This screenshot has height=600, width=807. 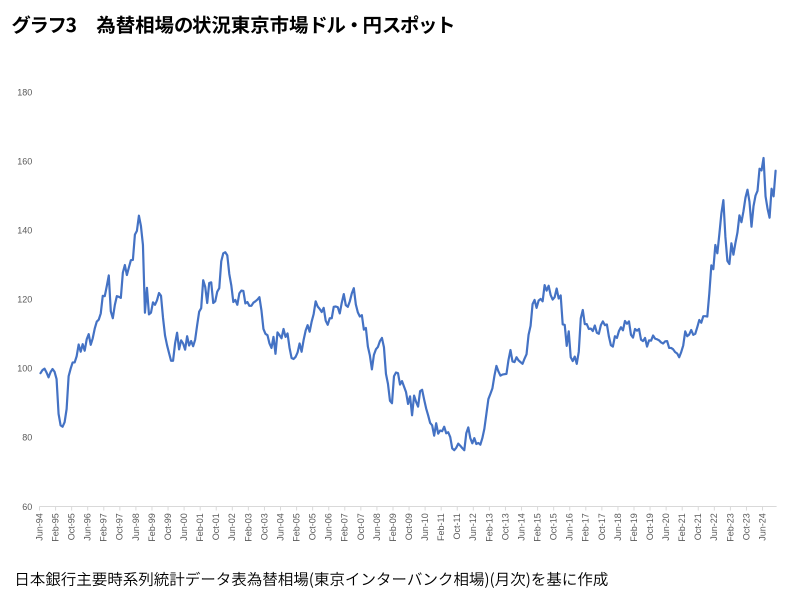 What do you see at coordinates (409, 526) in the screenshot?
I see `svg-text: Oct-09` at bounding box center [409, 526].